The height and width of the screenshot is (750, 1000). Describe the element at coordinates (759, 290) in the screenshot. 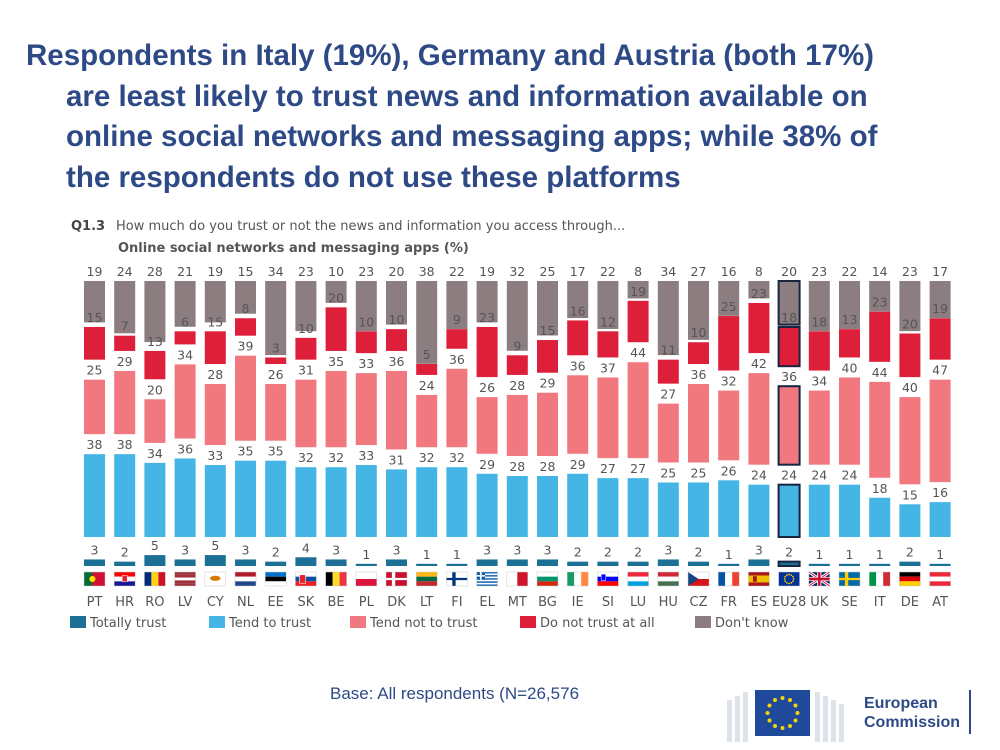

I see `bar-dont-know-ES` at that location.